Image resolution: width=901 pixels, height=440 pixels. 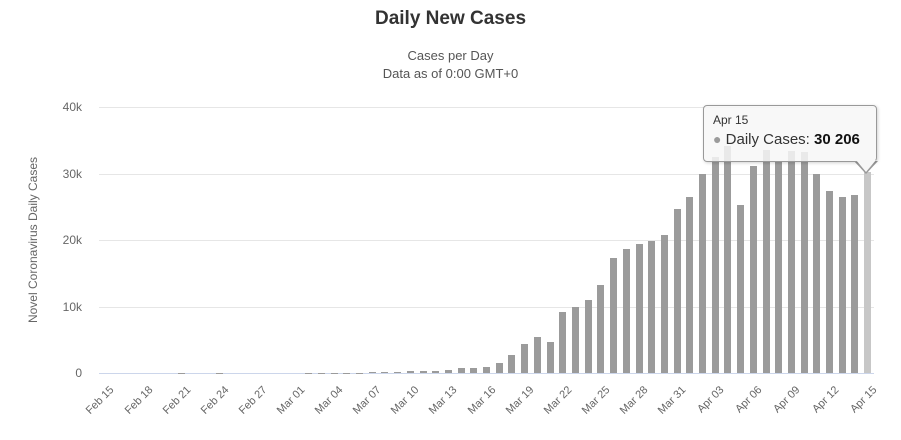 What do you see at coordinates (72, 240) in the screenshot?
I see `y-axis-label: 20k` at bounding box center [72, 240].